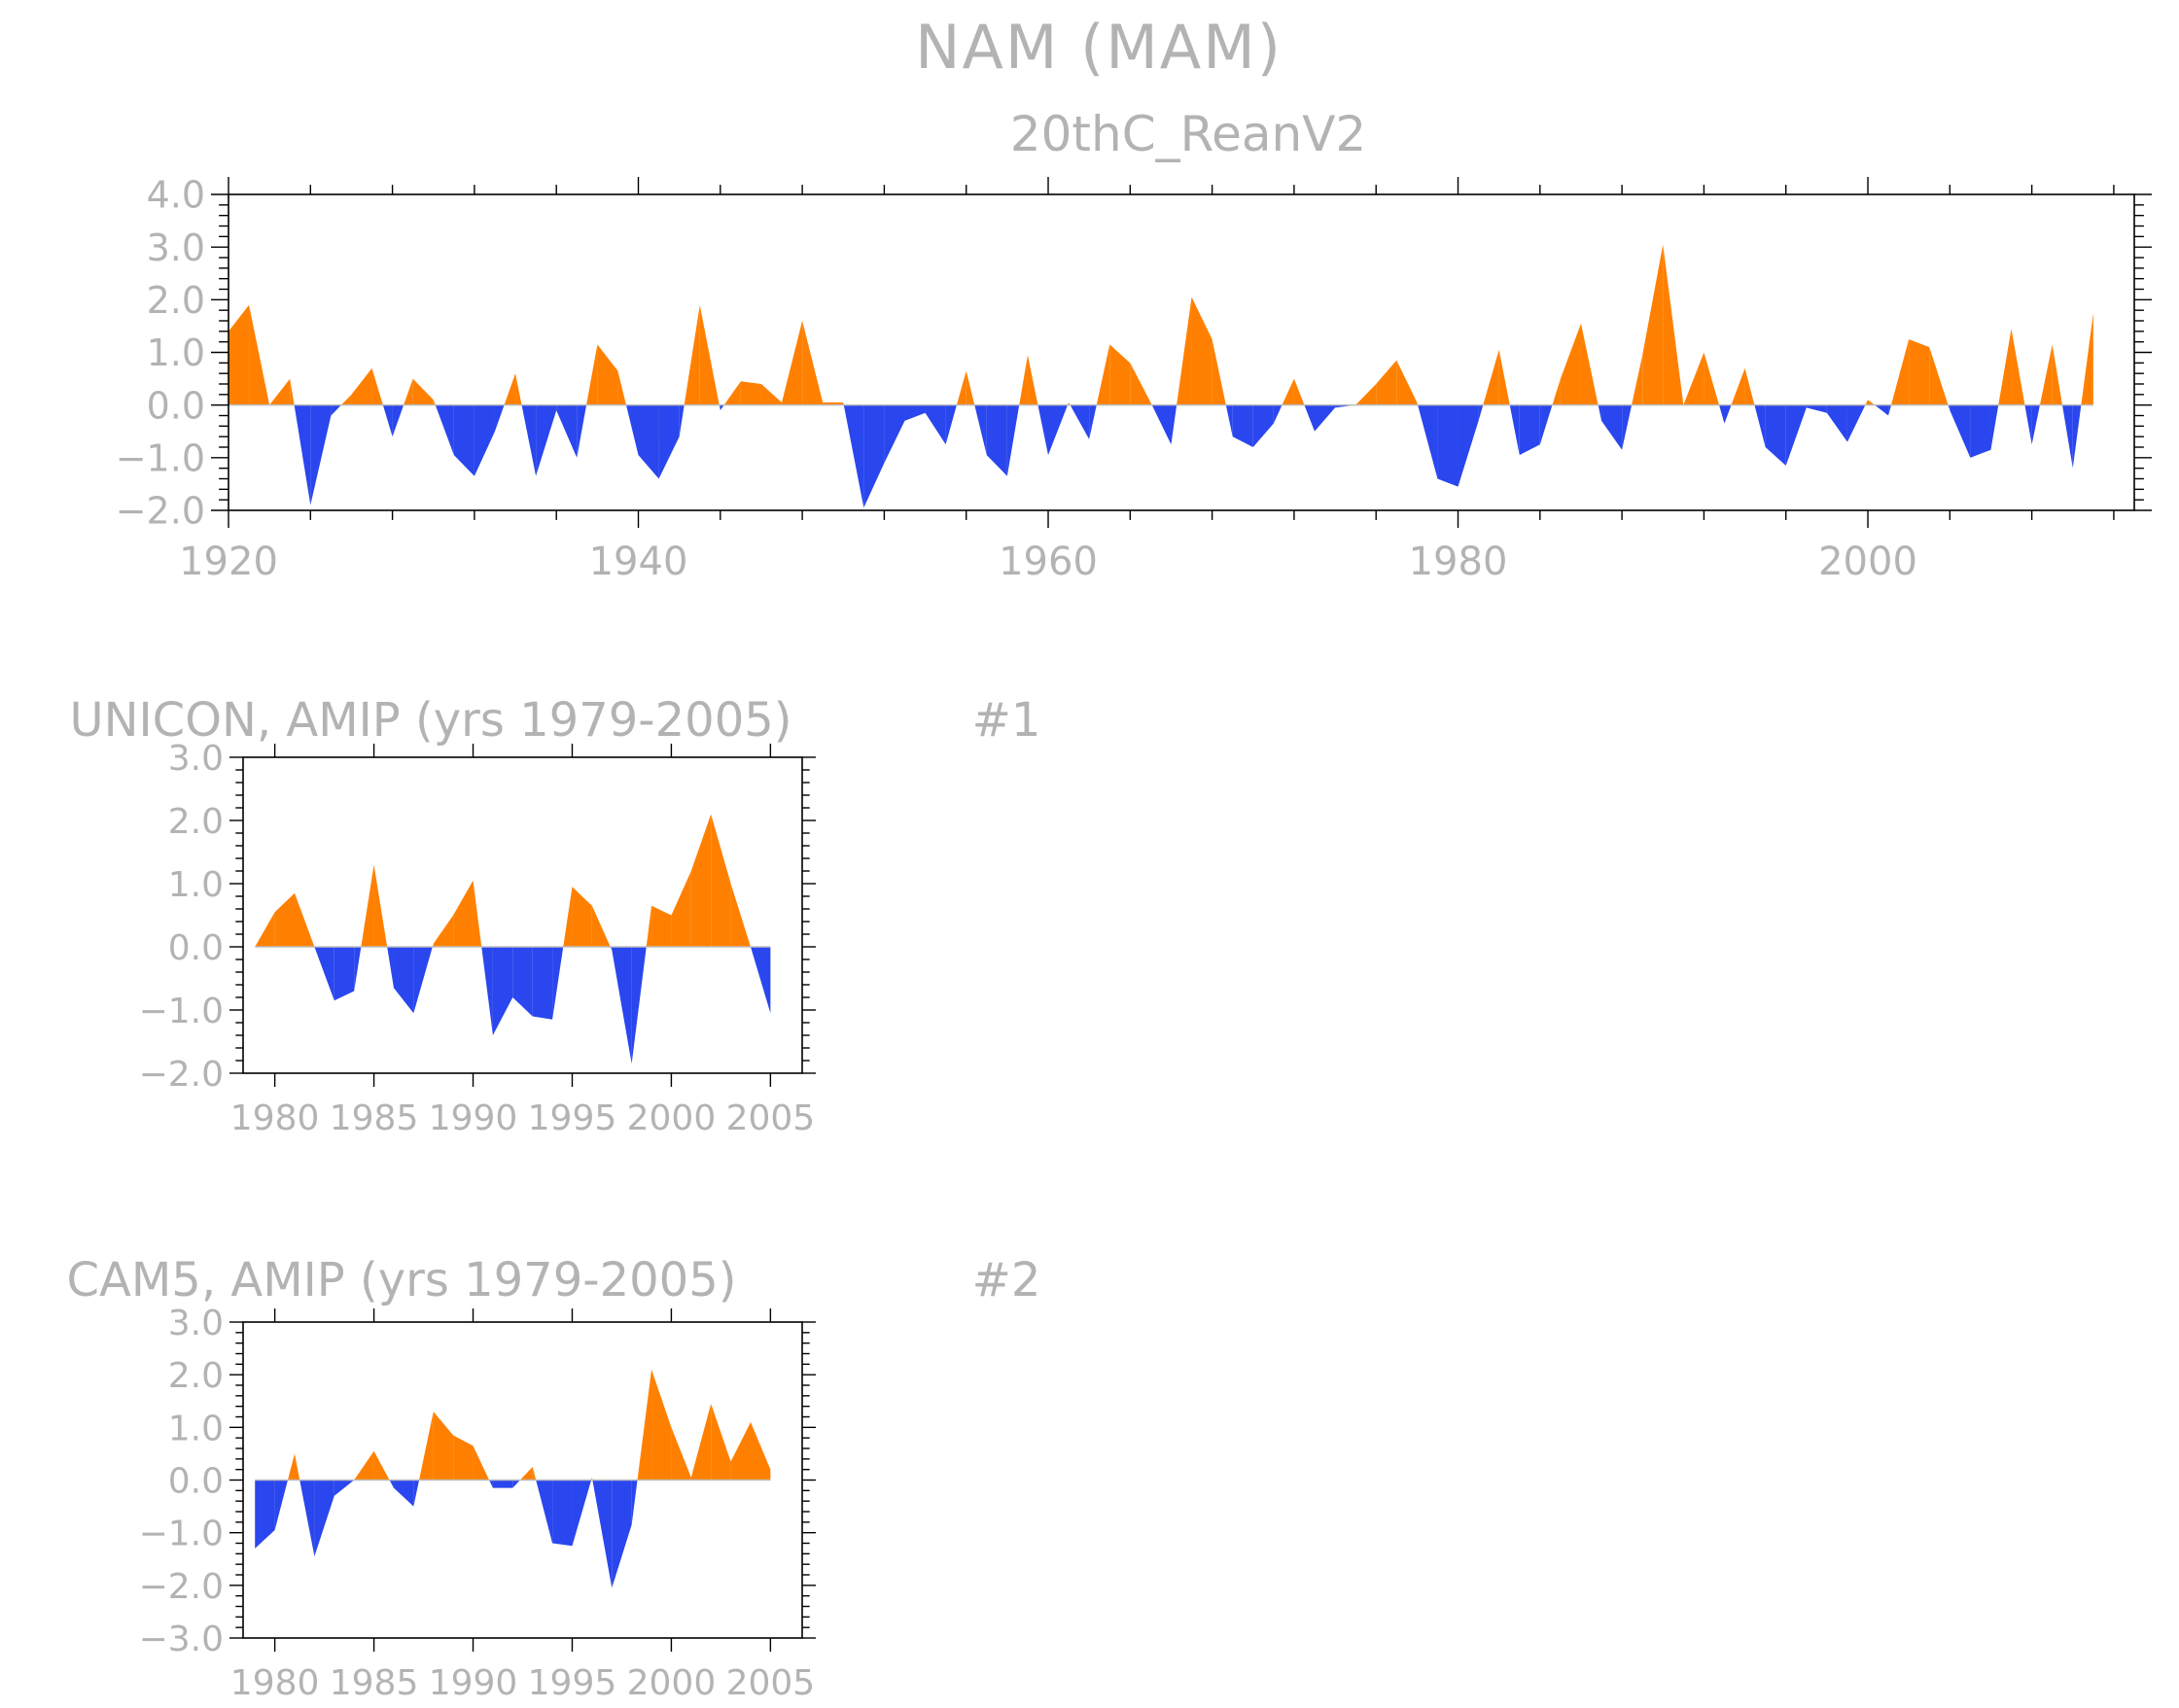  Describe the element at coordinates (522, 915) in the screenshot. I see `plot-frame` at that location.